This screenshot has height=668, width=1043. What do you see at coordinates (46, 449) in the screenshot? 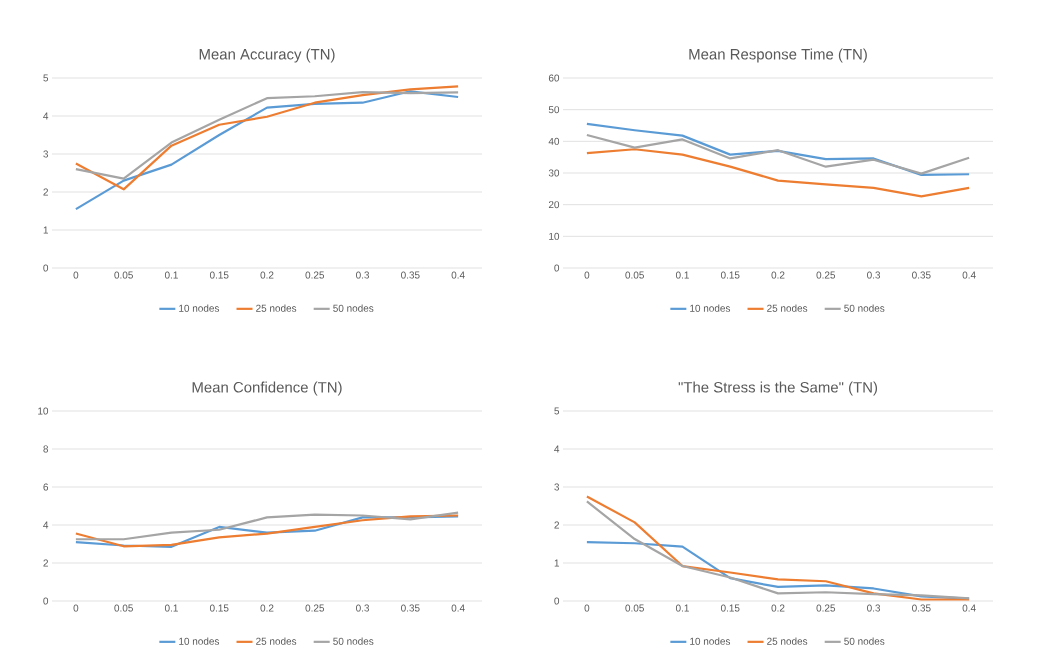
I see `y-tick-label: 8` at bounding box center [46, 449].